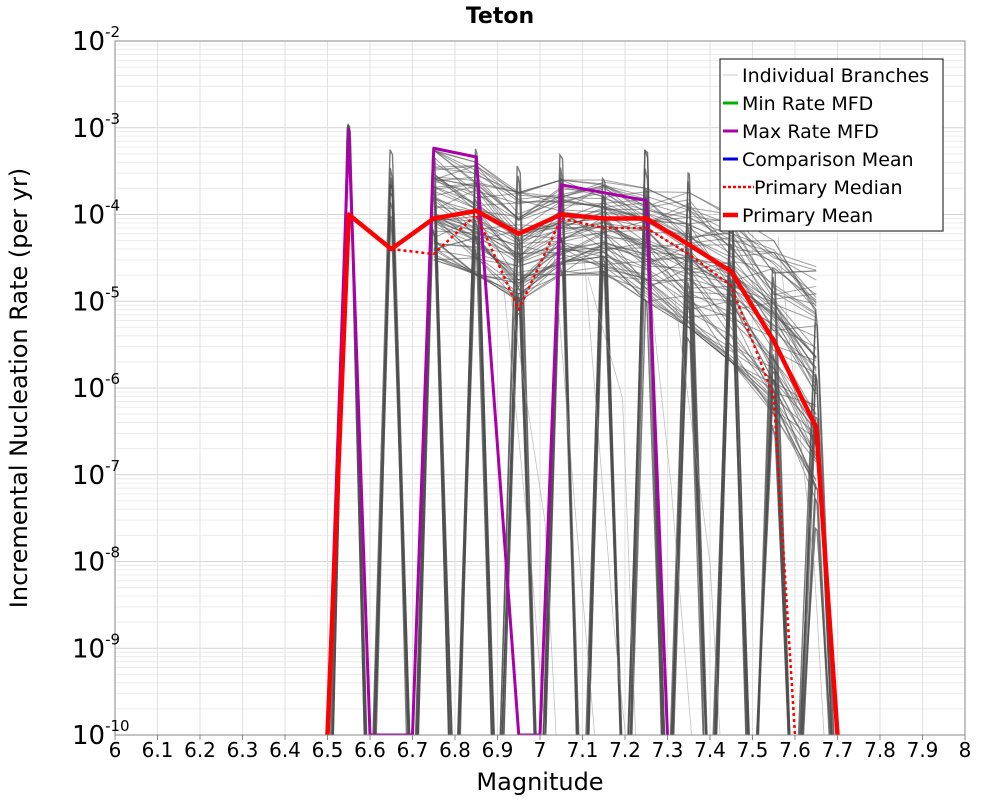  I want to click on y-tick-label: 10⁻⁴, so click(96, 214).